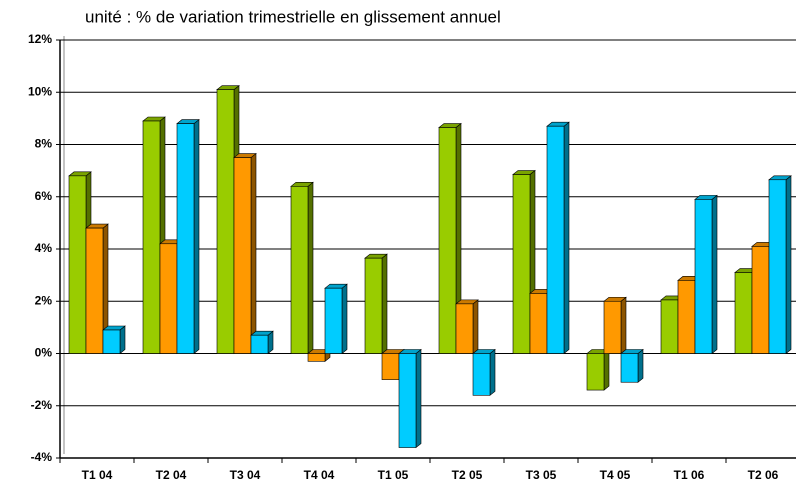 The image size is (796, 487). Describe the element at coordinates (171, 475) in the screenshot. I see `x-tick-label: T2 04` at that location.